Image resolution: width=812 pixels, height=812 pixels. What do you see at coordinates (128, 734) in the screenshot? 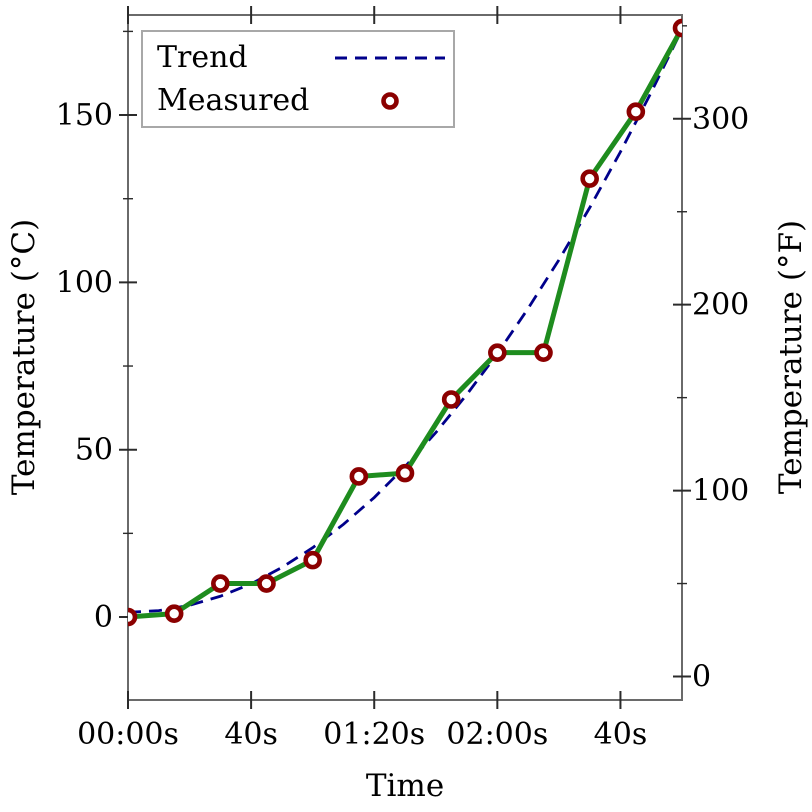
I see `x-tick-label: 00:00s` at bounding box center [128, 734].